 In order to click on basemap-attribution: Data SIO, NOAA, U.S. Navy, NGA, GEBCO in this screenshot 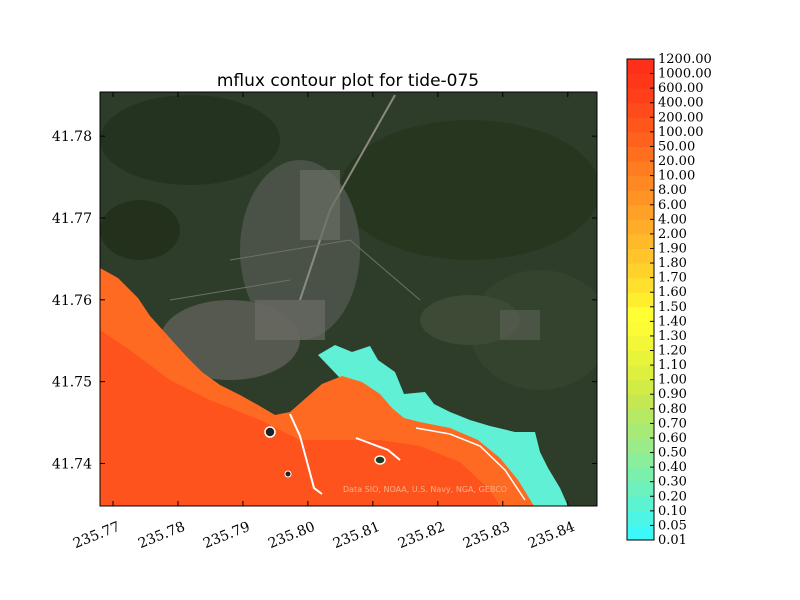, I will do `click(425, 489)`.